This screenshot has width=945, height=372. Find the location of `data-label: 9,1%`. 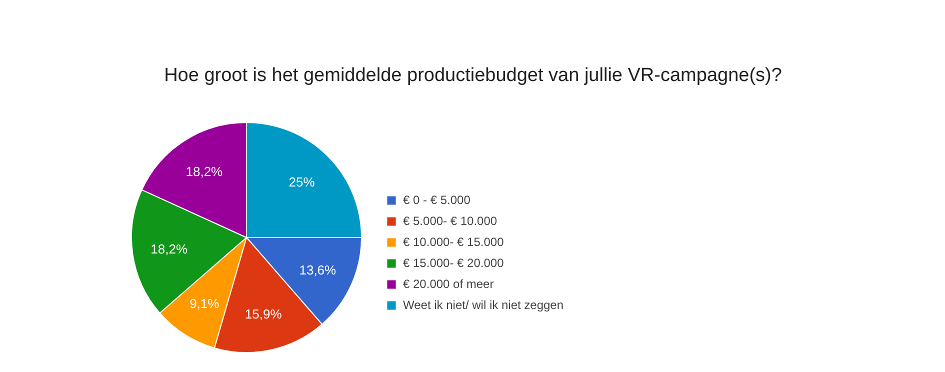

data-label: 9,1% is located at coordinates (205, 303).